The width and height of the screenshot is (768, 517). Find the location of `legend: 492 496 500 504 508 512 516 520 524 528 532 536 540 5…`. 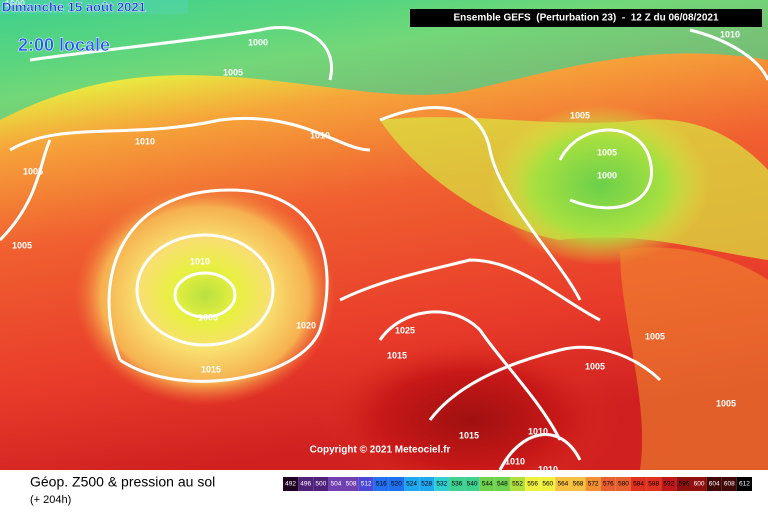

legend: 492 496 500 504 508 512 516 520 524 528 532 536 540 5… is located at coordinates (517, 484).